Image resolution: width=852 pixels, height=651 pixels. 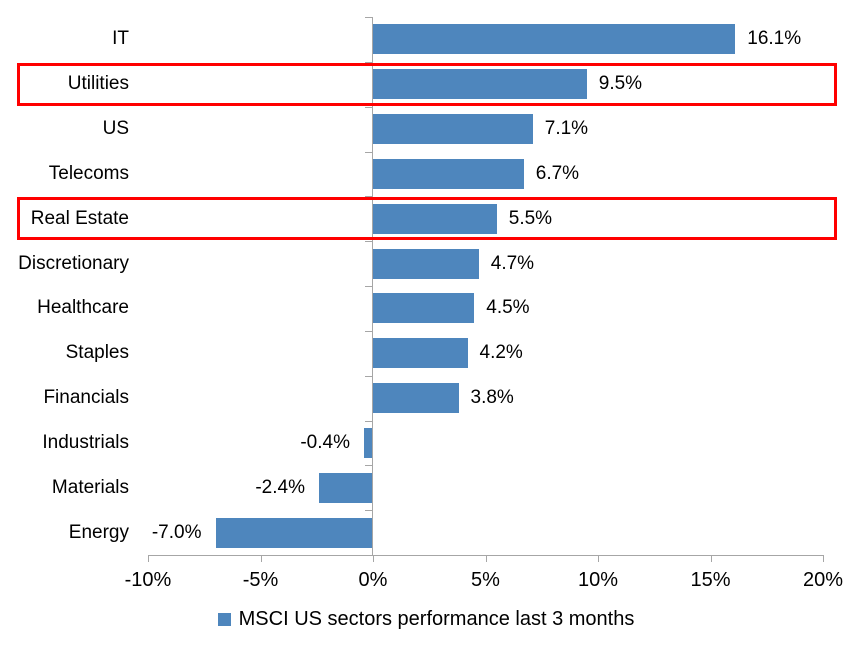 What do you see at coordinates (85, 442) in the screenshot?
I see `category-label: Industrials` at bounding box center [85, 442].